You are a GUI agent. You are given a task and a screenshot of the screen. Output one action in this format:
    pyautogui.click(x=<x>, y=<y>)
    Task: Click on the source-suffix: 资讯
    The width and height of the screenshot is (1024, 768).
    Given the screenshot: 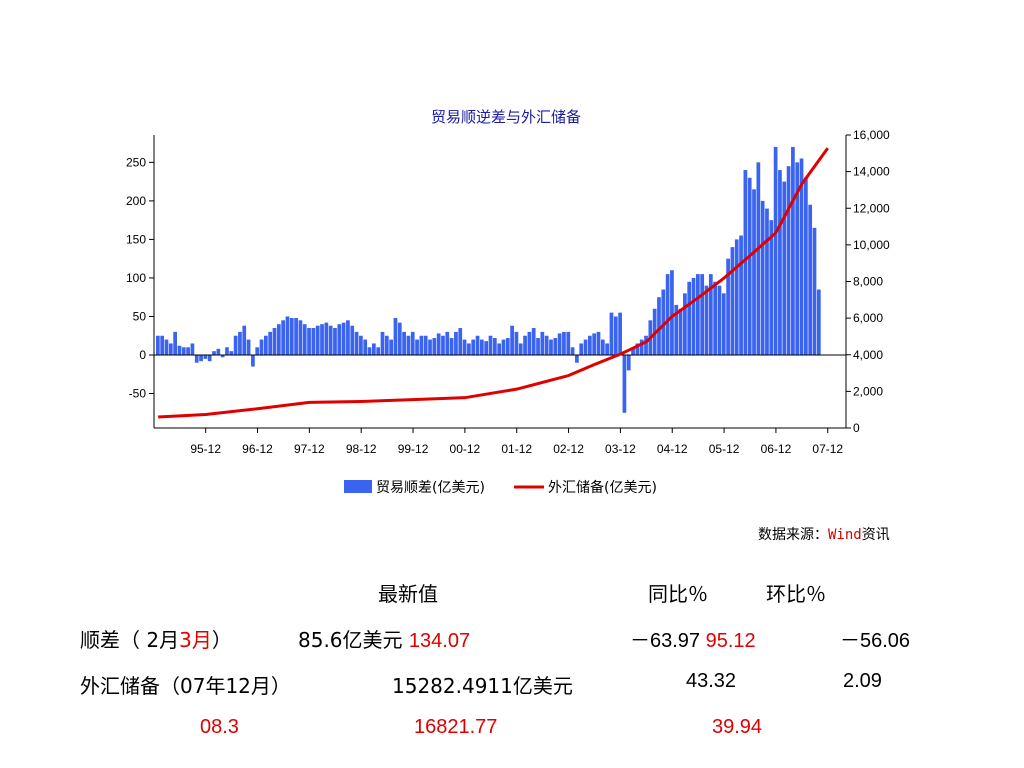 What is the action you would take?
    pyautogui.click(x=876, y=535)
    